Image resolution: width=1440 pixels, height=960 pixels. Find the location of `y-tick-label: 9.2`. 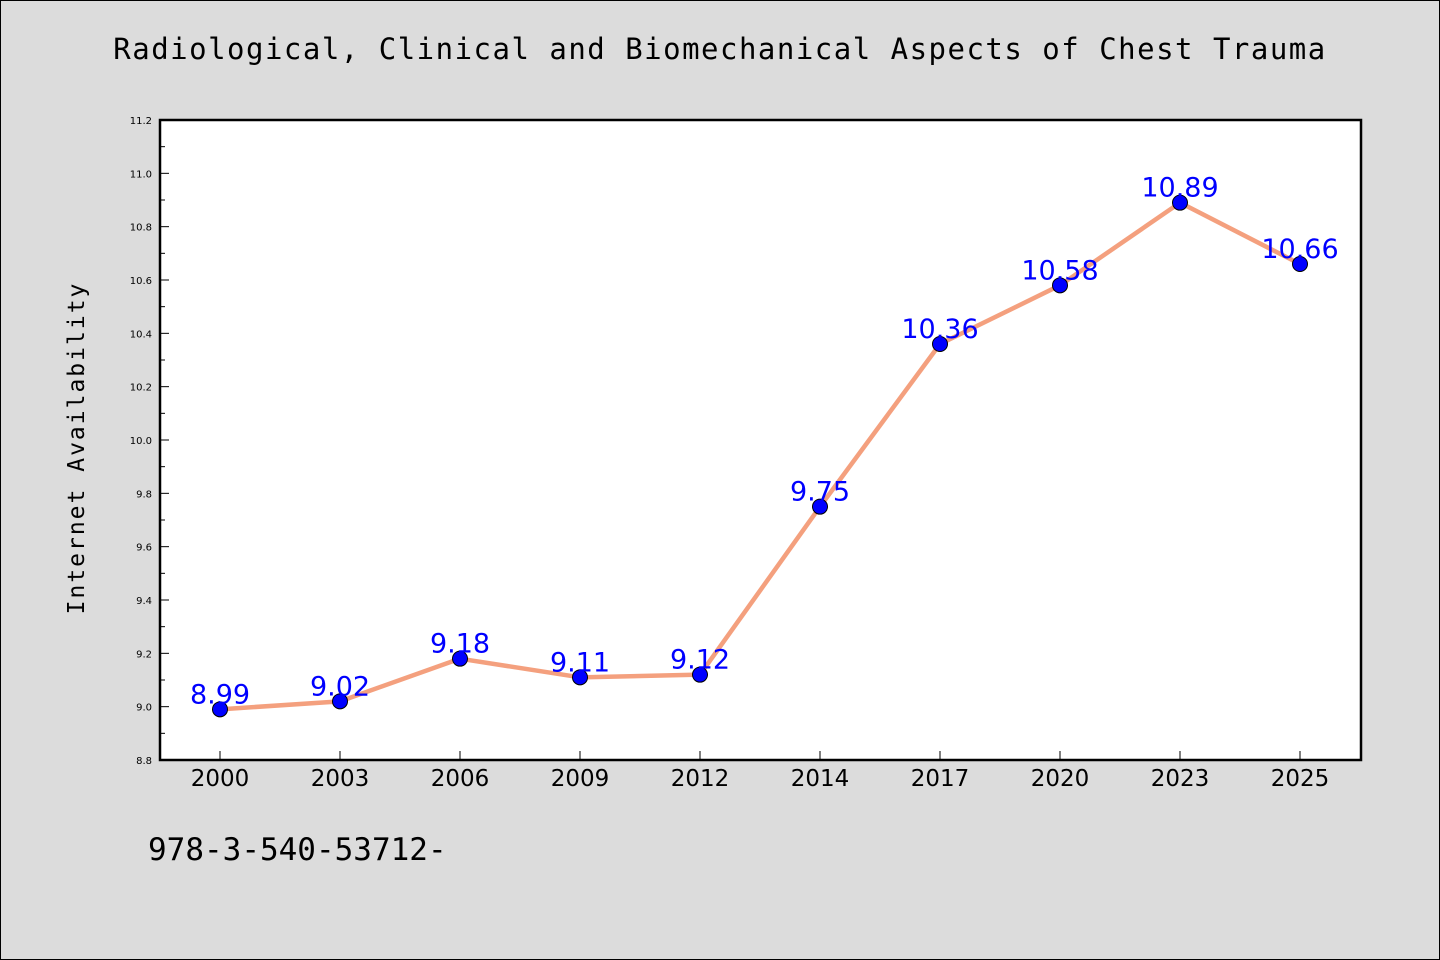

y-tick-label: 9.2 is located at coordinates (144, 654).